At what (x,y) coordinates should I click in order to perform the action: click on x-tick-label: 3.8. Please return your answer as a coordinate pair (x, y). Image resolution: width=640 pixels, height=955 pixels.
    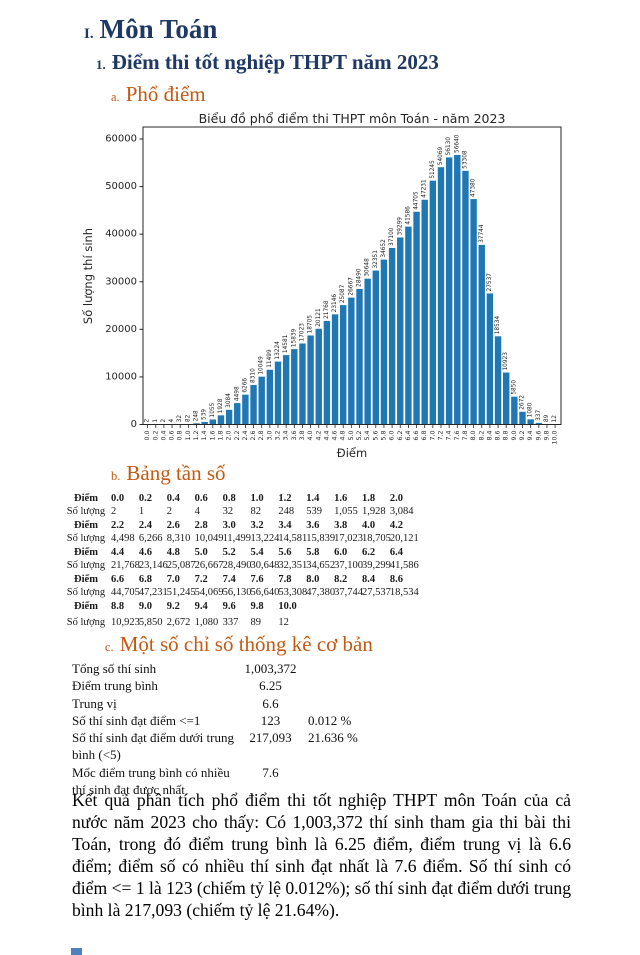
    Looking at the image, I should click on (302, 436).